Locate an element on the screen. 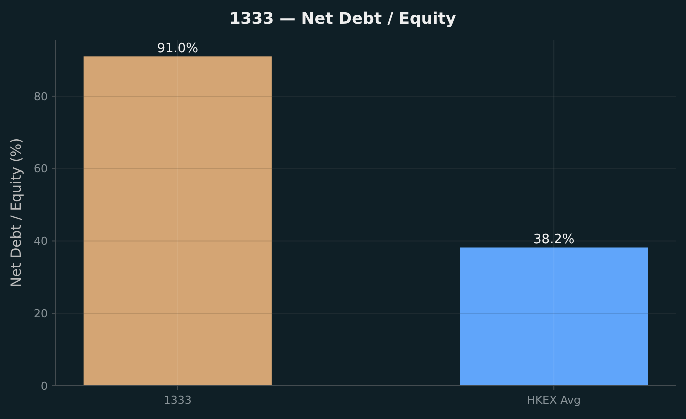 This screenshot has height=419, width=686. x-tick-label: 1333 is located at coordinates (178, 400).